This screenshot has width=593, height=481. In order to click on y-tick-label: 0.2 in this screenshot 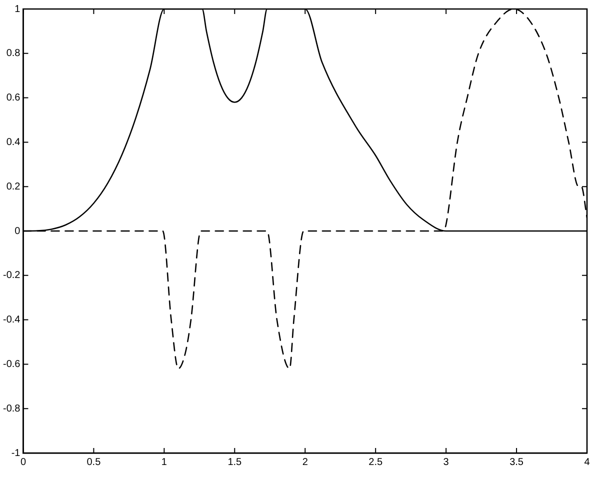, I will do `click(13, 186)`.